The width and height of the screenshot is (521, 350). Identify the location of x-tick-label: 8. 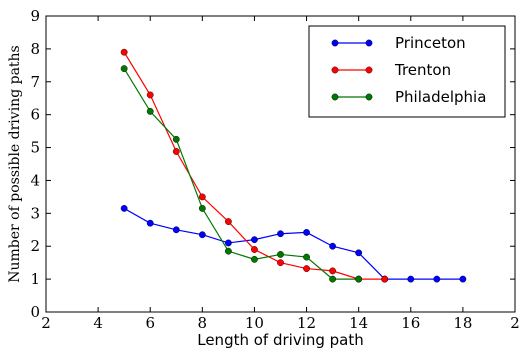
(203, 323).